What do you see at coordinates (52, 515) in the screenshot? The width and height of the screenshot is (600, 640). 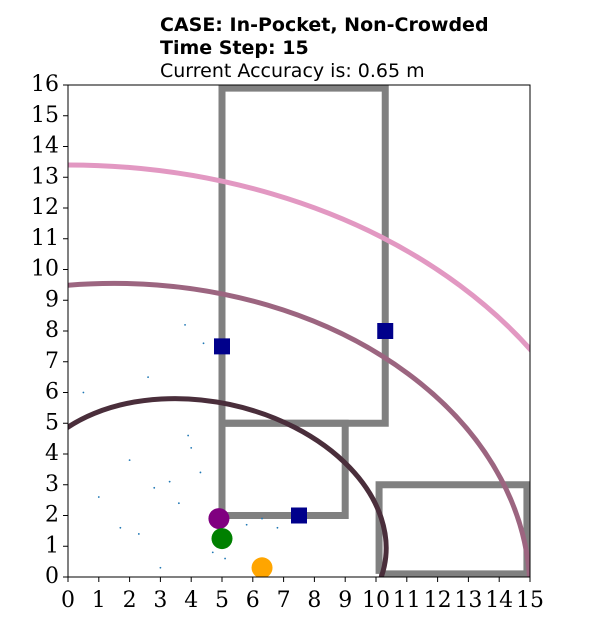 I see `y-tick-label: 2` at bounding box center [52, 515].